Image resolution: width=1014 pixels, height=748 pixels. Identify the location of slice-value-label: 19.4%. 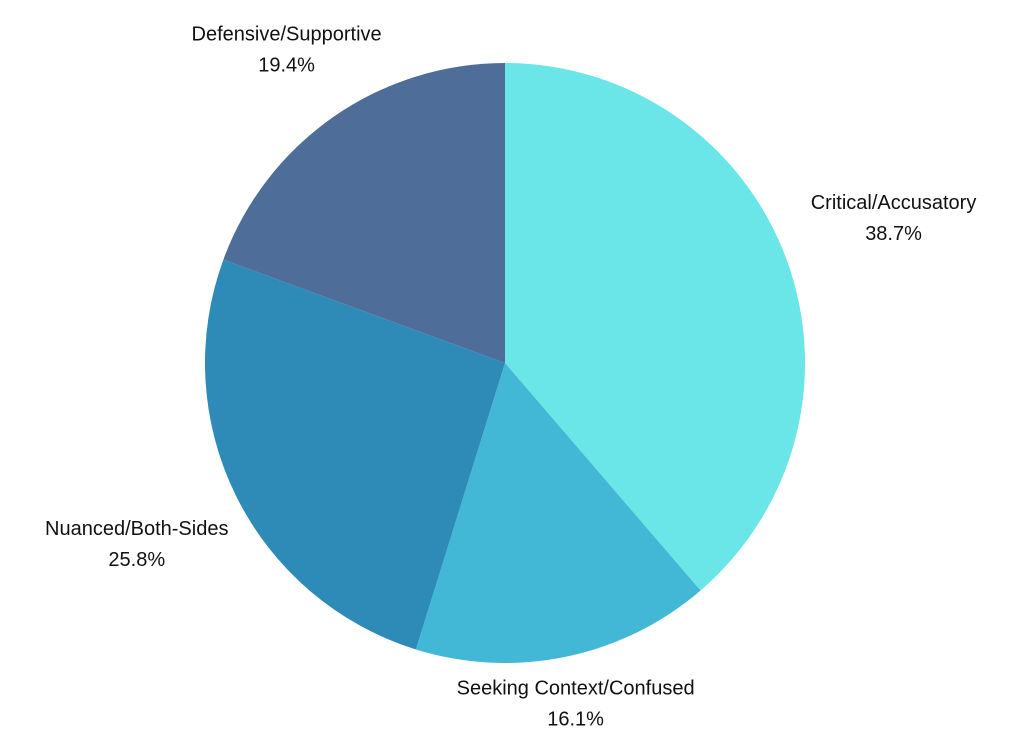
(286, 65).